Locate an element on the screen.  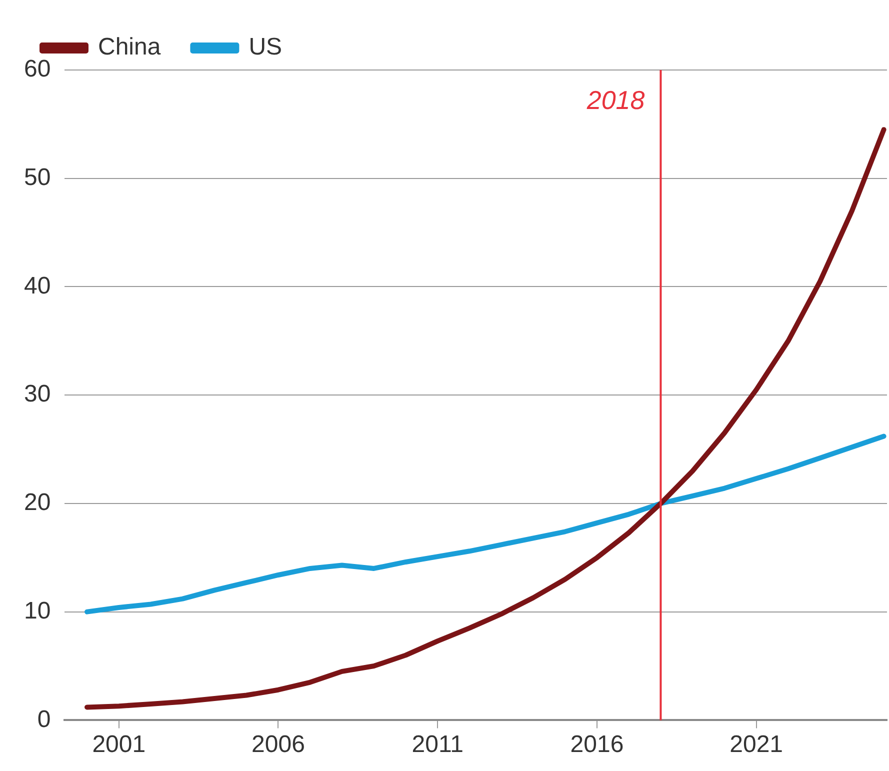
y-tick-label: 0 is located at coordinates (44, 719).